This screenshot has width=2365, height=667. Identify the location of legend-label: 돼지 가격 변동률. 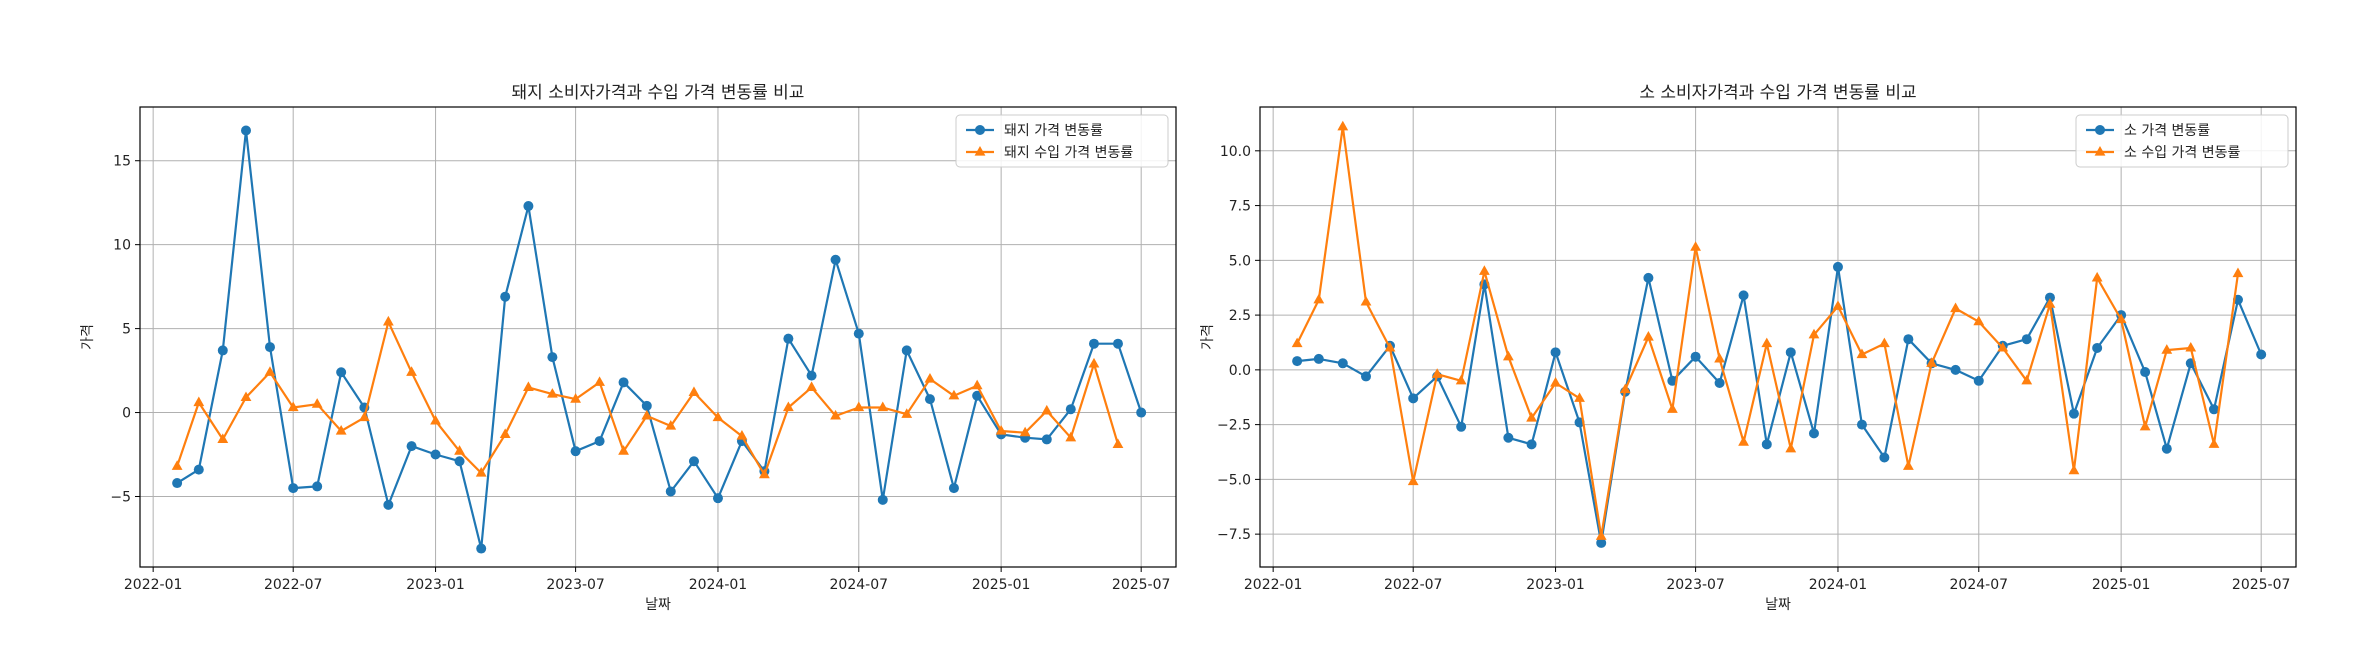
(1053, 131).